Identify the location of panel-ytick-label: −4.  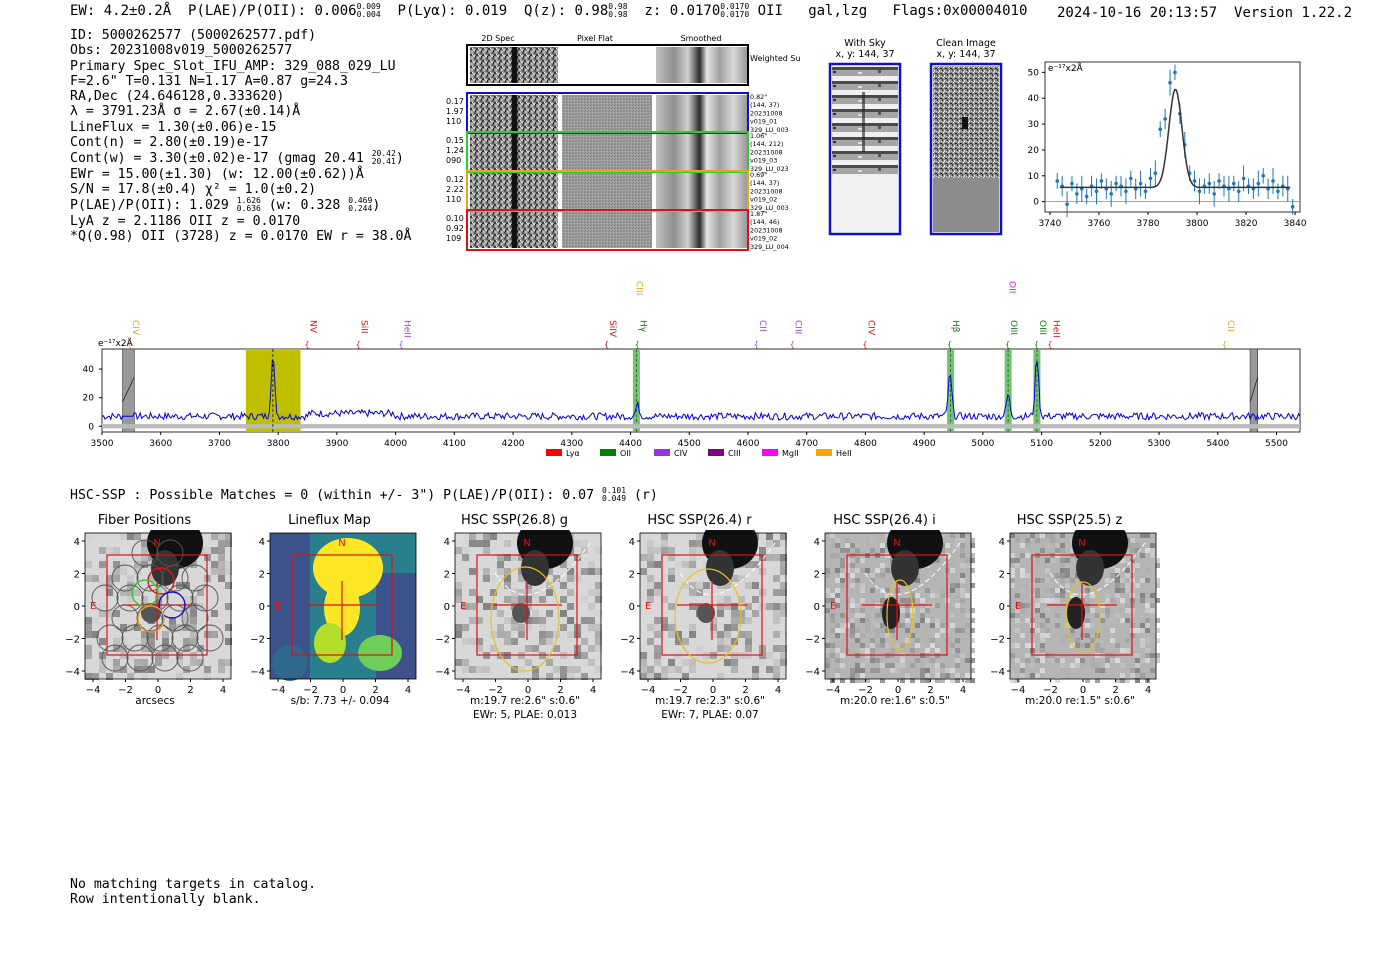
(257, 672).